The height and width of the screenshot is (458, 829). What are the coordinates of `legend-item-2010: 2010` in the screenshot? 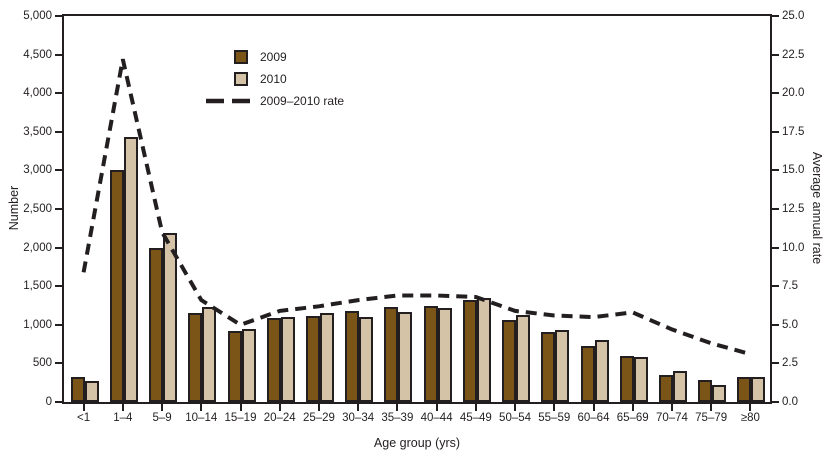 It's located at (274, 79).